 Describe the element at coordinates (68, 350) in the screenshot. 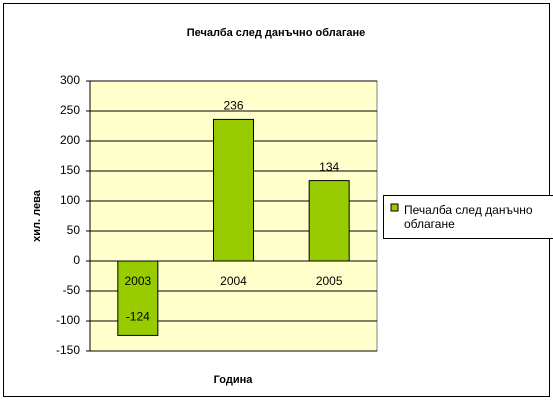

I see `y-tick-label: -150` at that location.